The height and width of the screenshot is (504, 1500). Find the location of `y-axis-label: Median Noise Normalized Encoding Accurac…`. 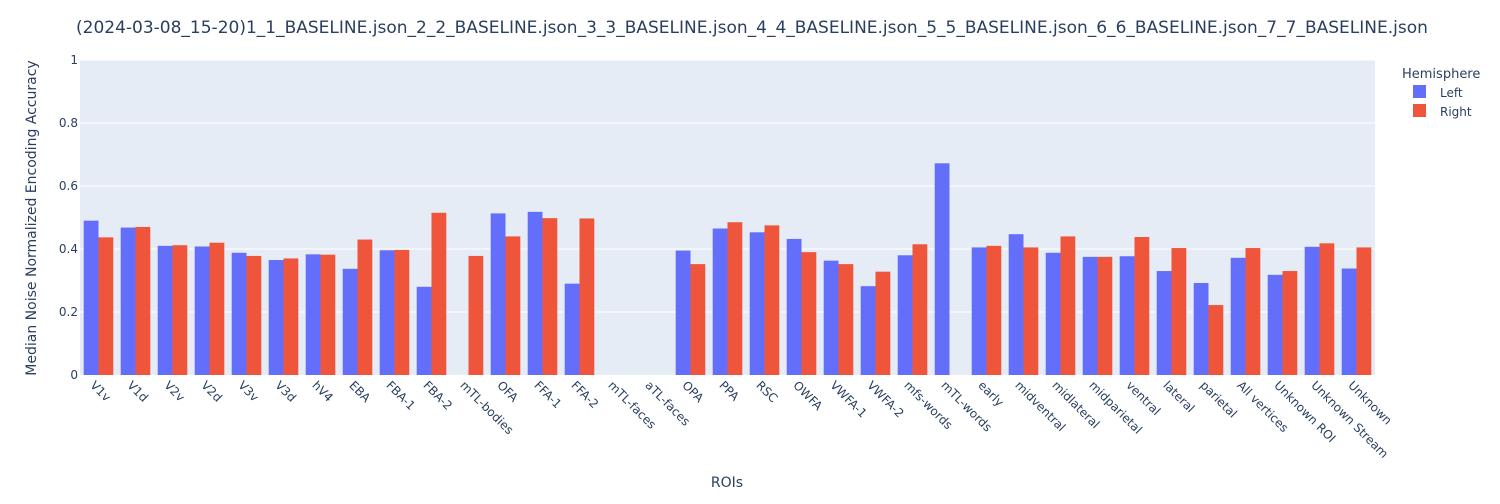

y-axis-label: Median Noise Normalized Encoding Accurac… is located at coordinates (32, 217).